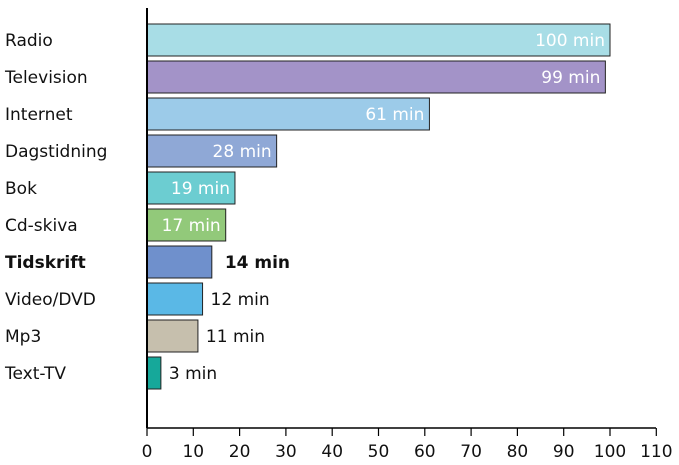  Describe the element at coordinates (257, 263) in the screenshot. I see `value-label: 14 min` at that location.